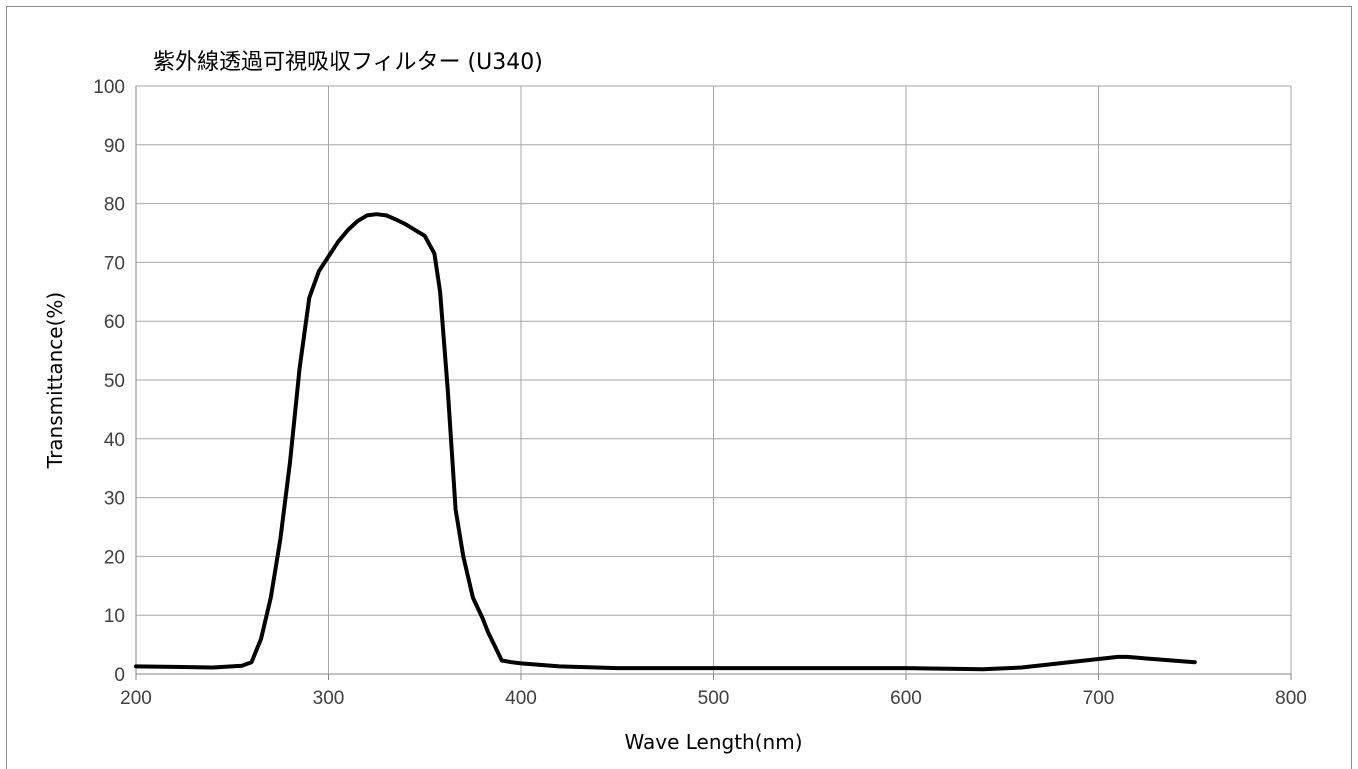  What do you see at coordinates (119, 675) in the screenshot?
I see `y-tick-label: 0` at bounding box center [119, 675].